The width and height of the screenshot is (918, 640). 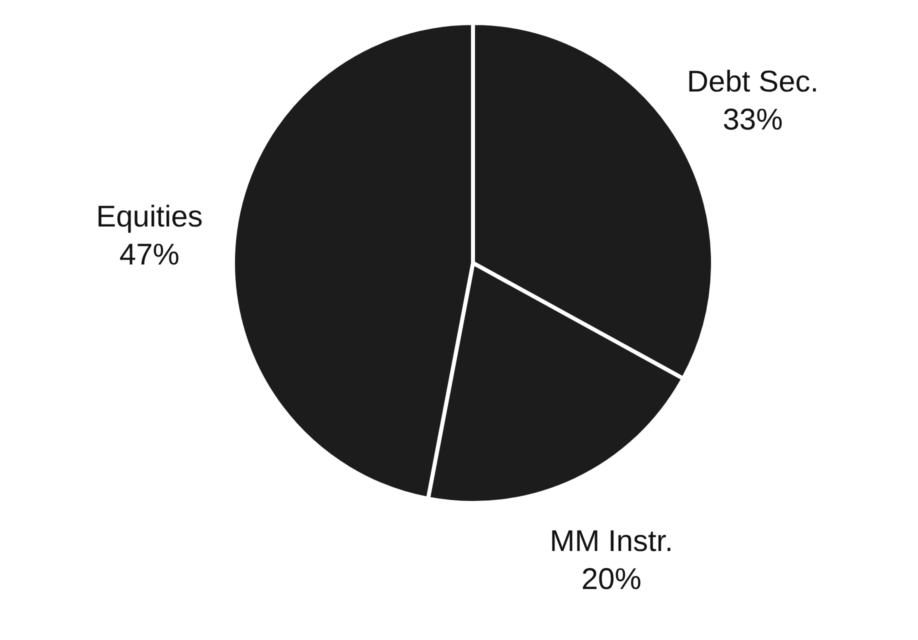 What do you see at coordinates (752, 120) in the screenshot?
I see `data-label: 33%` at bounding box center [752, 120].